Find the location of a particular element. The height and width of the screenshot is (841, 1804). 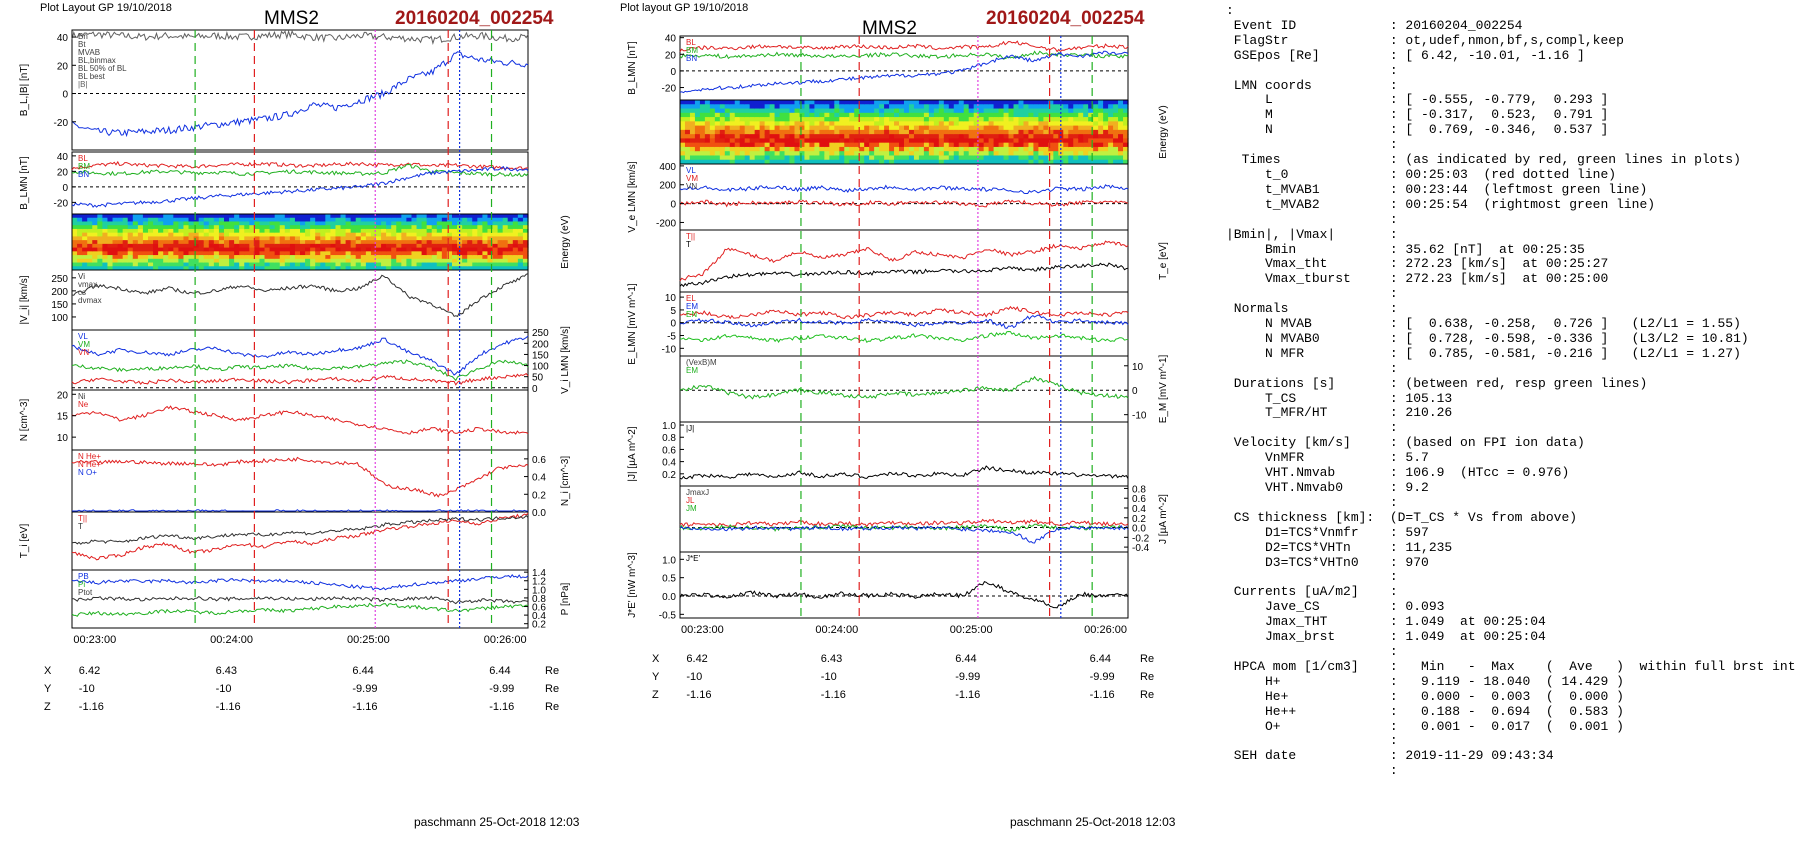

y-tick-label: 200 is located at coordinates (59, 292).